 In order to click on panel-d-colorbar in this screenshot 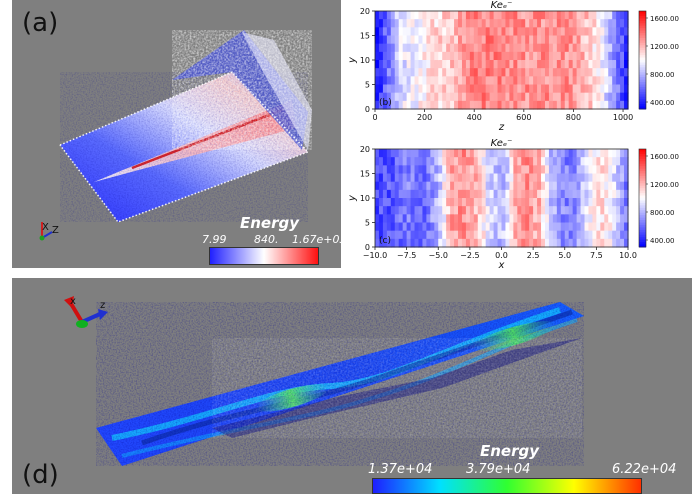, I will do `click(507, 486)`.